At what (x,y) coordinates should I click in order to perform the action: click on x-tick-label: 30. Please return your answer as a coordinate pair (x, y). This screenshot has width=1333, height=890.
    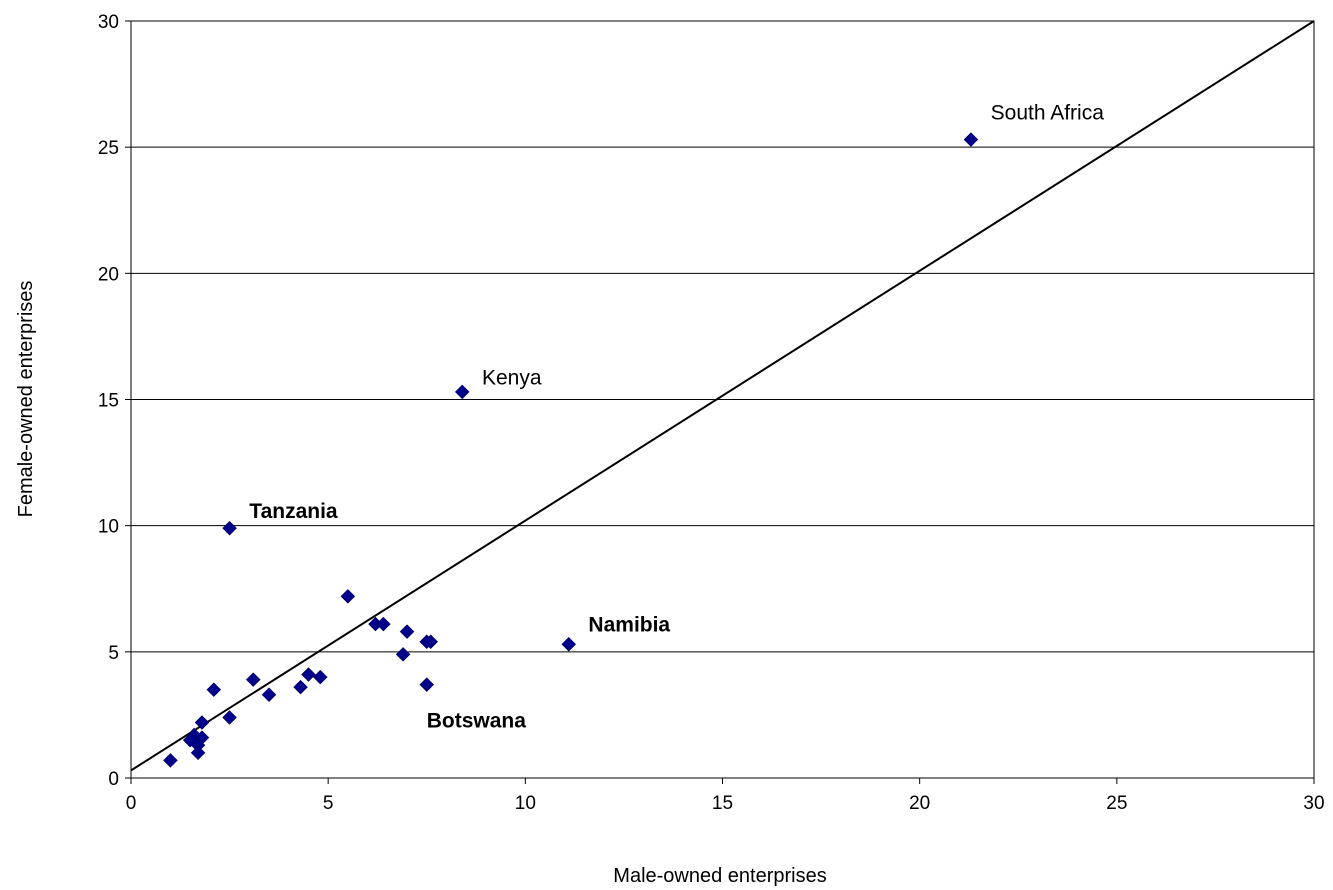
    Looking at the image, I should click on (1313, 803).